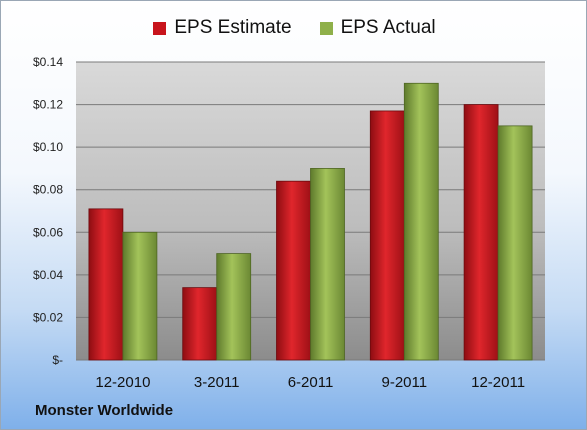 This screenshot has height=430, width=587. I want to click on y-tick-label: $0.04, so click(48, 275).